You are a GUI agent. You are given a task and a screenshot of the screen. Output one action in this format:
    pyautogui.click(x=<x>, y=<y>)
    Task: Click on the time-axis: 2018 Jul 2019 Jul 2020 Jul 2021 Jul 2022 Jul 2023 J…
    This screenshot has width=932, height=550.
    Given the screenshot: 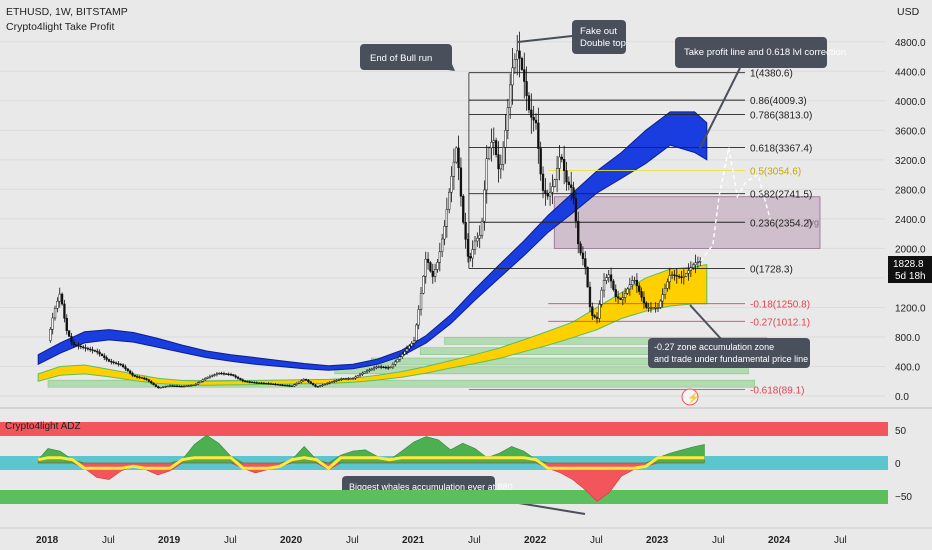 What is the action you would take?
    pyautogui.click(x=441, y=540)
    